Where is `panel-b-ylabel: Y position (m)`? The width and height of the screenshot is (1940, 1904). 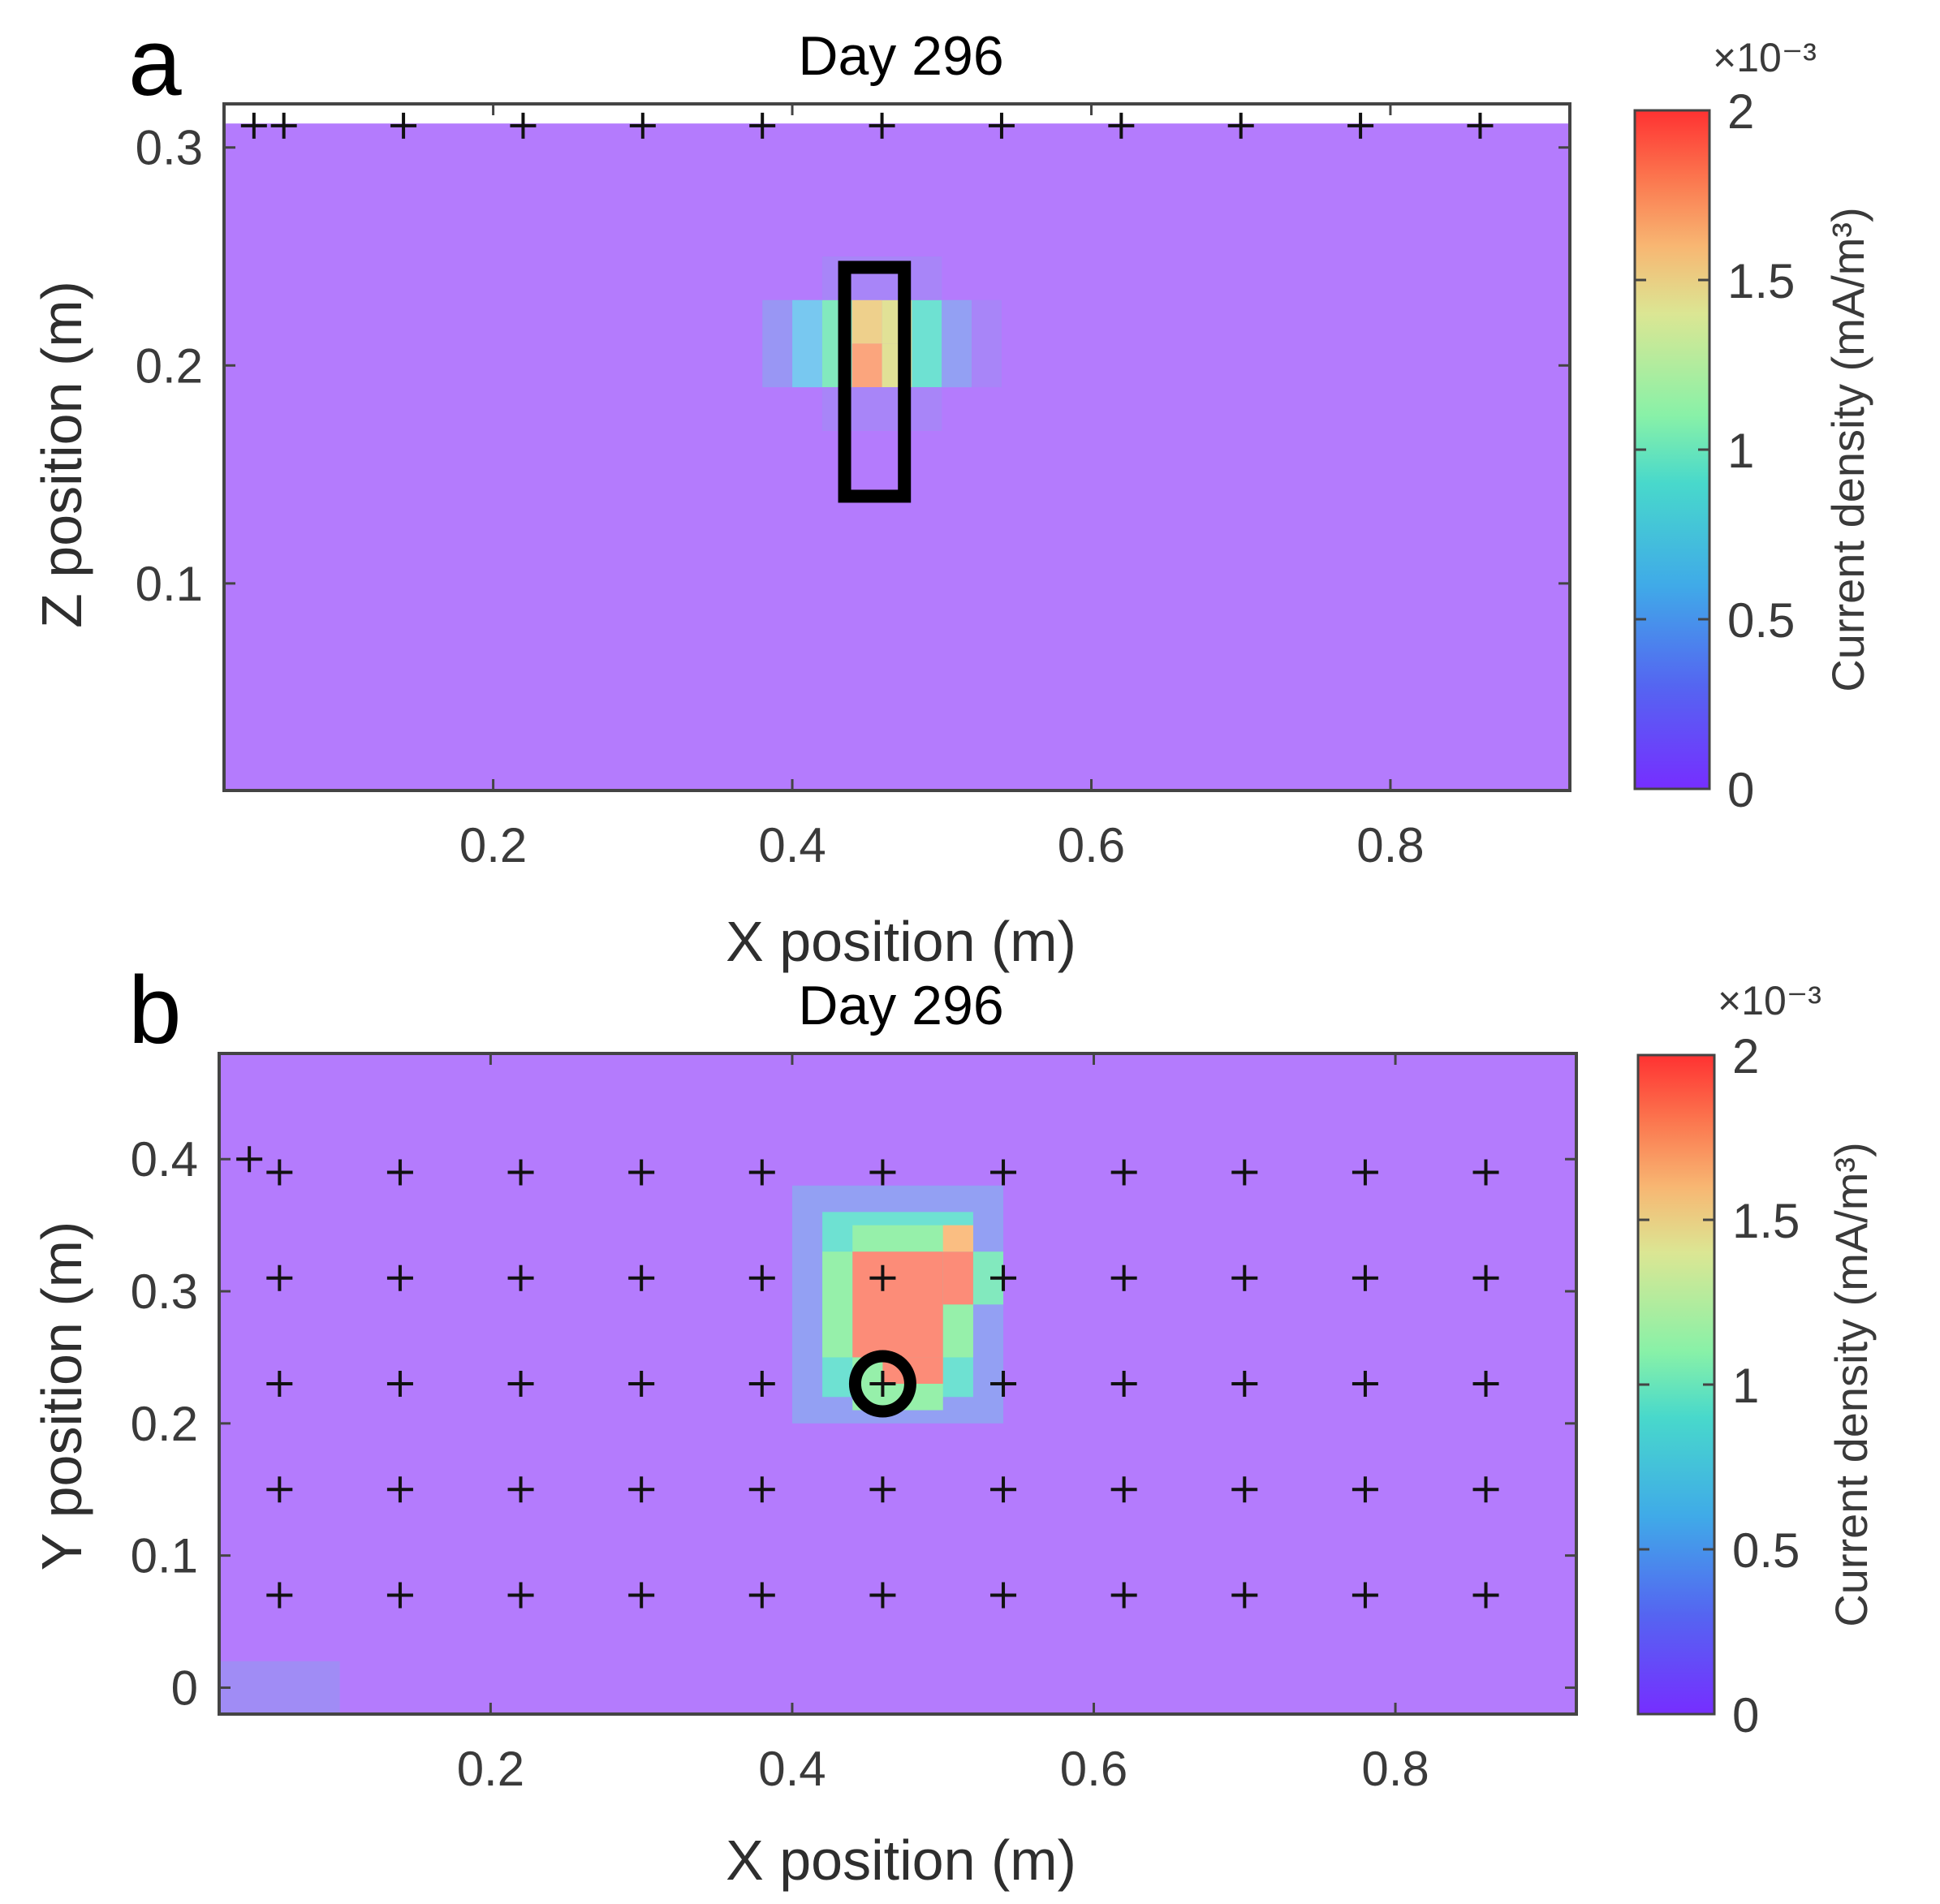
panel-b-ylabel: Y position (m) is located at coordinates (62, 1396).